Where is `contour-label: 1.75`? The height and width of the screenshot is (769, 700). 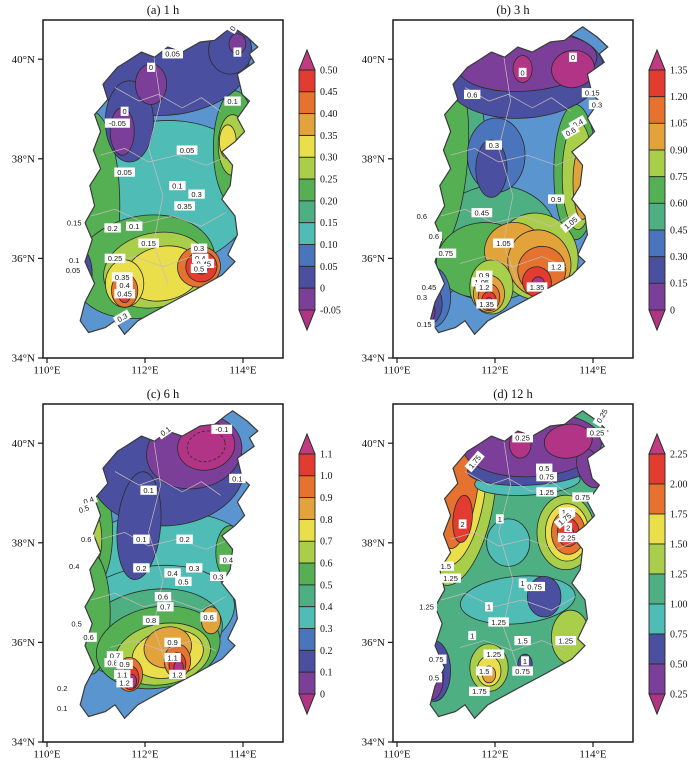 contour-label: 1.75 is located at coordinates (479, 691).